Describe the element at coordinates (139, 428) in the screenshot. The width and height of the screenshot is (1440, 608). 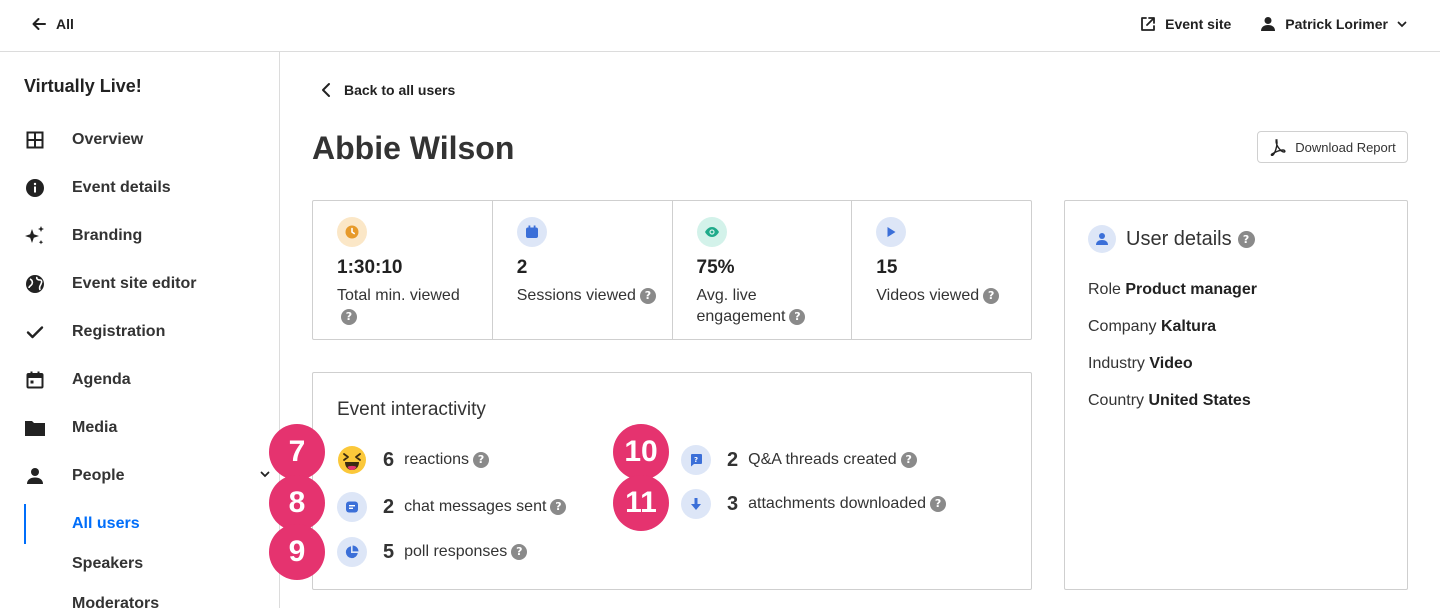
I see `sidebar-item-media: Media` at that location.